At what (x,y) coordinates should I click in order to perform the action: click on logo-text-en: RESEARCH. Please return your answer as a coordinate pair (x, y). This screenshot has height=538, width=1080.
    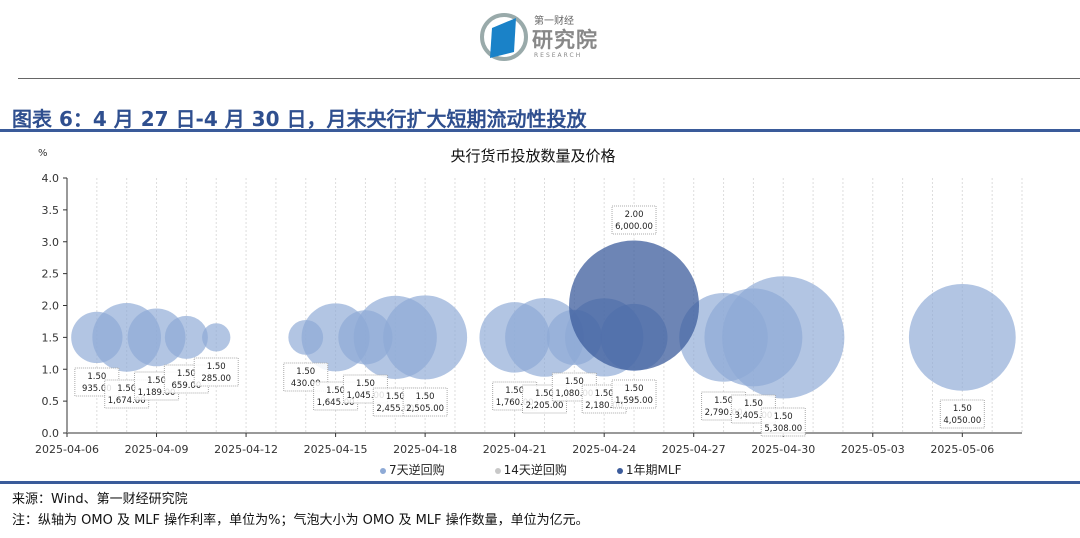
    Looking at the image, I should click on (558, 55).